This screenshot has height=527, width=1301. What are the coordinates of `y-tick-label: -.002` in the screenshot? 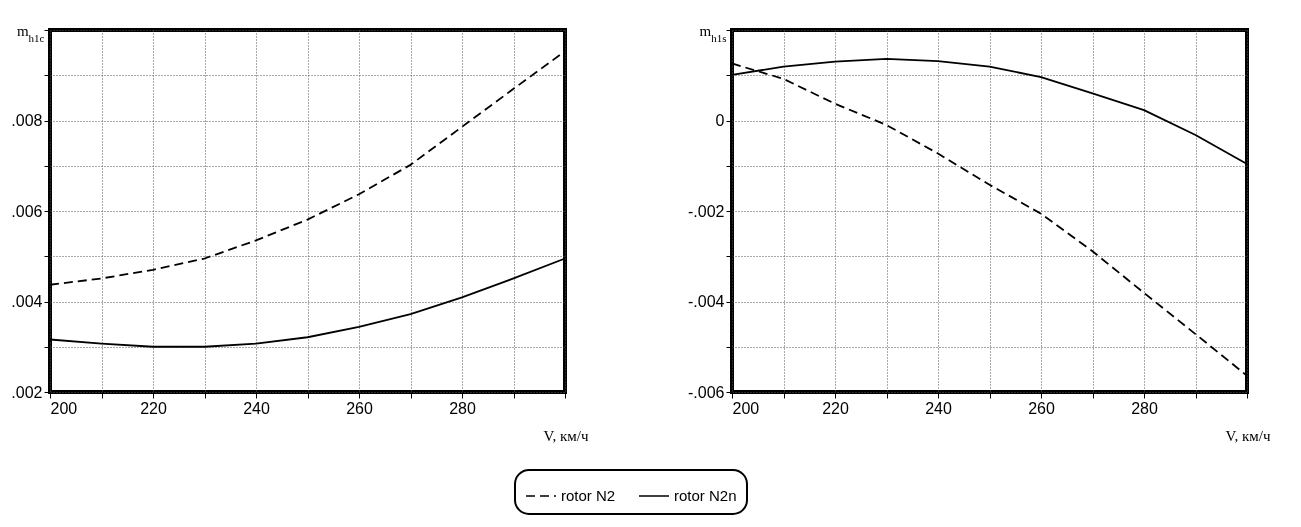 It's located at (706, 211).